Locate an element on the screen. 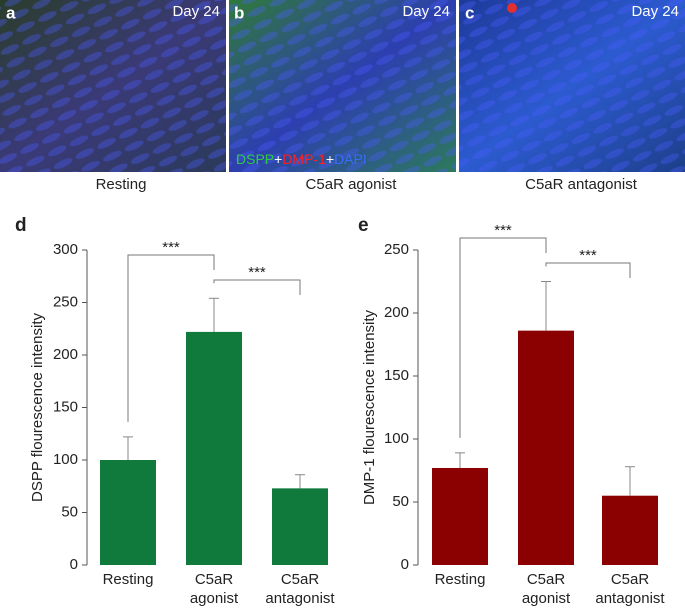 The image size is (685, 608). stain-name: DMP-1 is located at coordinates (304, 159).